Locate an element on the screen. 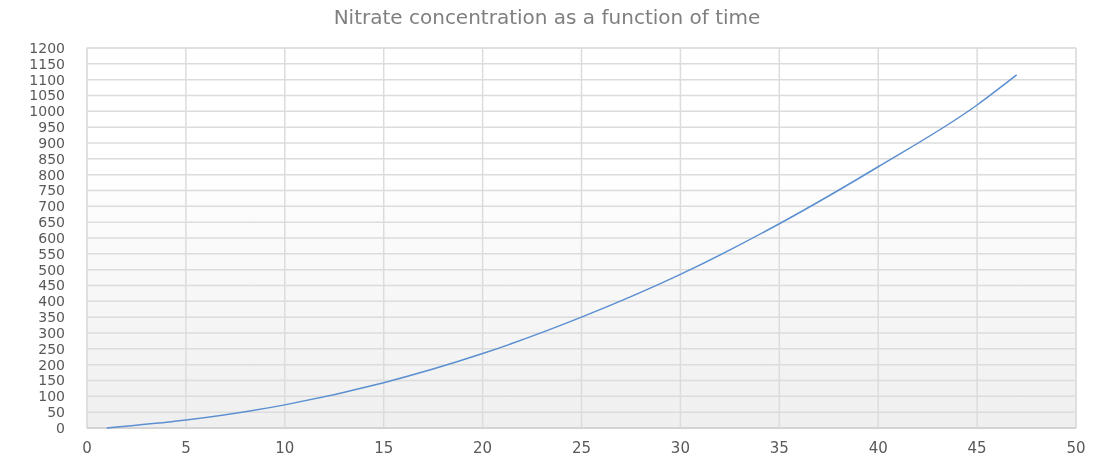  y-tick-label: 300 is located at coordinates (51, 332).